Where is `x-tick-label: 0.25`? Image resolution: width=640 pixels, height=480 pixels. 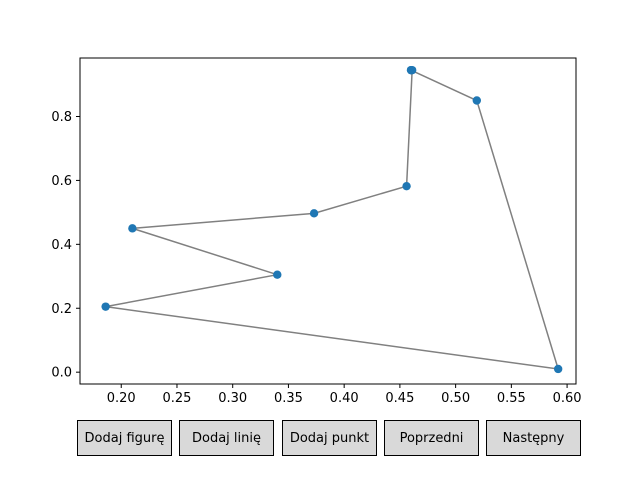
x-tick-label: 0.25 is located at coordinates (176, 398).